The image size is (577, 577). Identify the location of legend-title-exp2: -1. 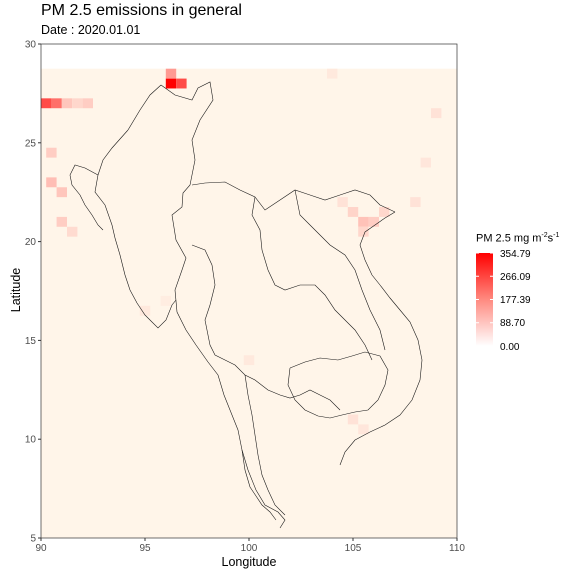
(556, 235).